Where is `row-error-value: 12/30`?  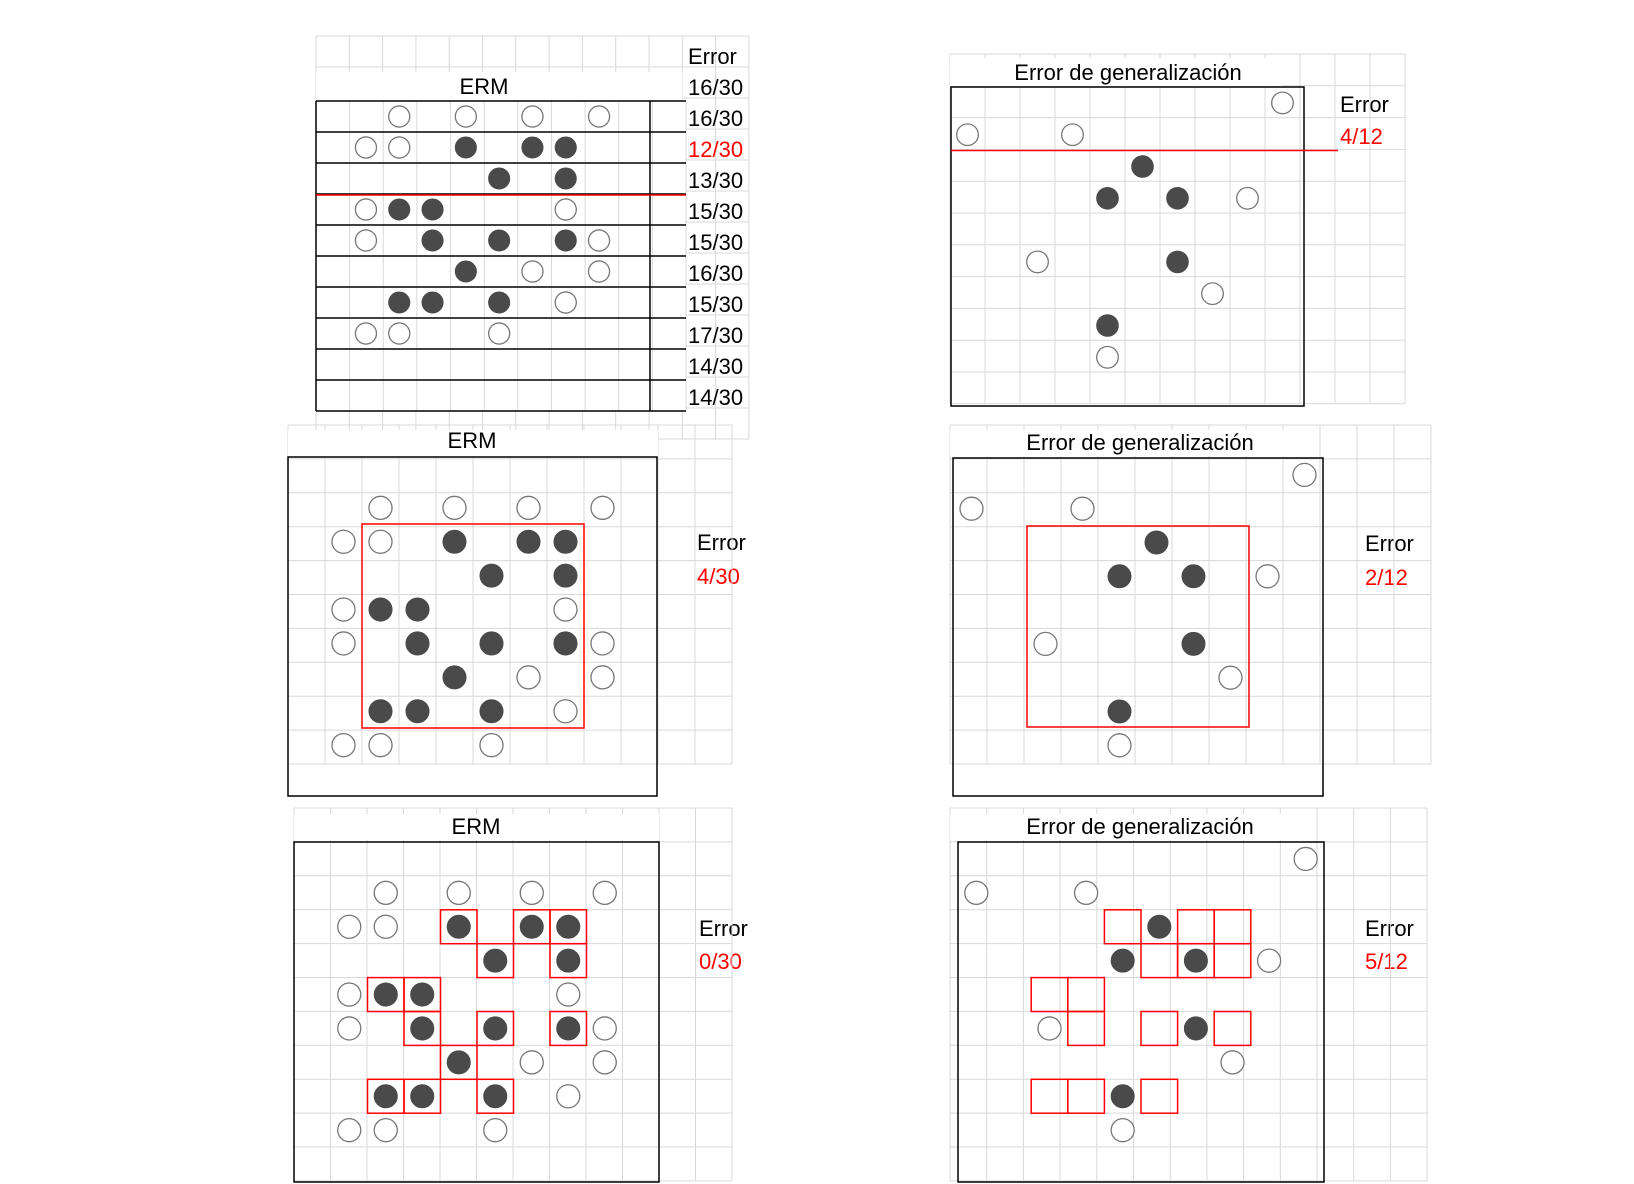 row-error-value: 12/30 is located at coordinates (715, 149).